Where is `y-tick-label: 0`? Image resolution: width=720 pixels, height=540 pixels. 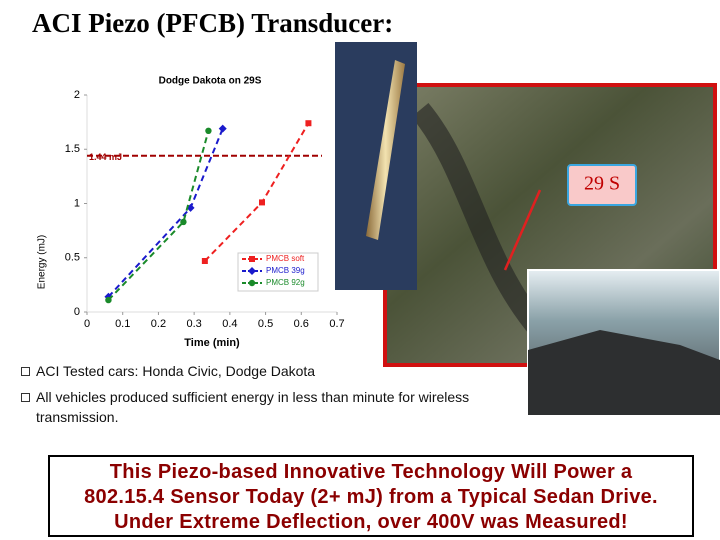
y-tick-label: 0 is located at coordinates (77, 312).